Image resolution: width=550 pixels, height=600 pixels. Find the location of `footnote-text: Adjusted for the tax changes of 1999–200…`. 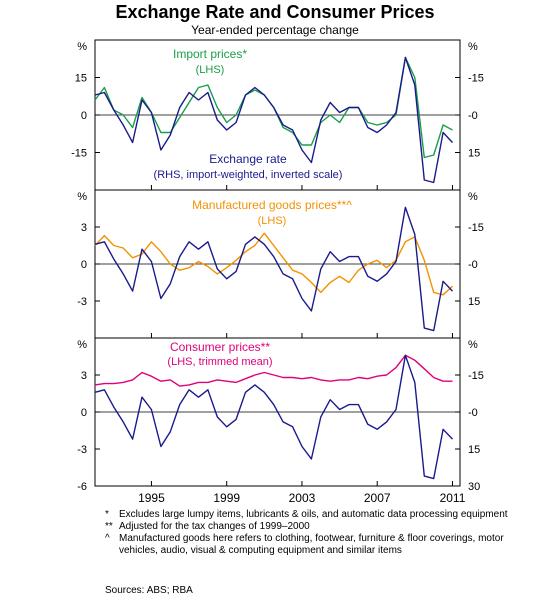

footnote-text: Adjusted for the tax changes of 1999–200… is located at coordinates (214, 526).